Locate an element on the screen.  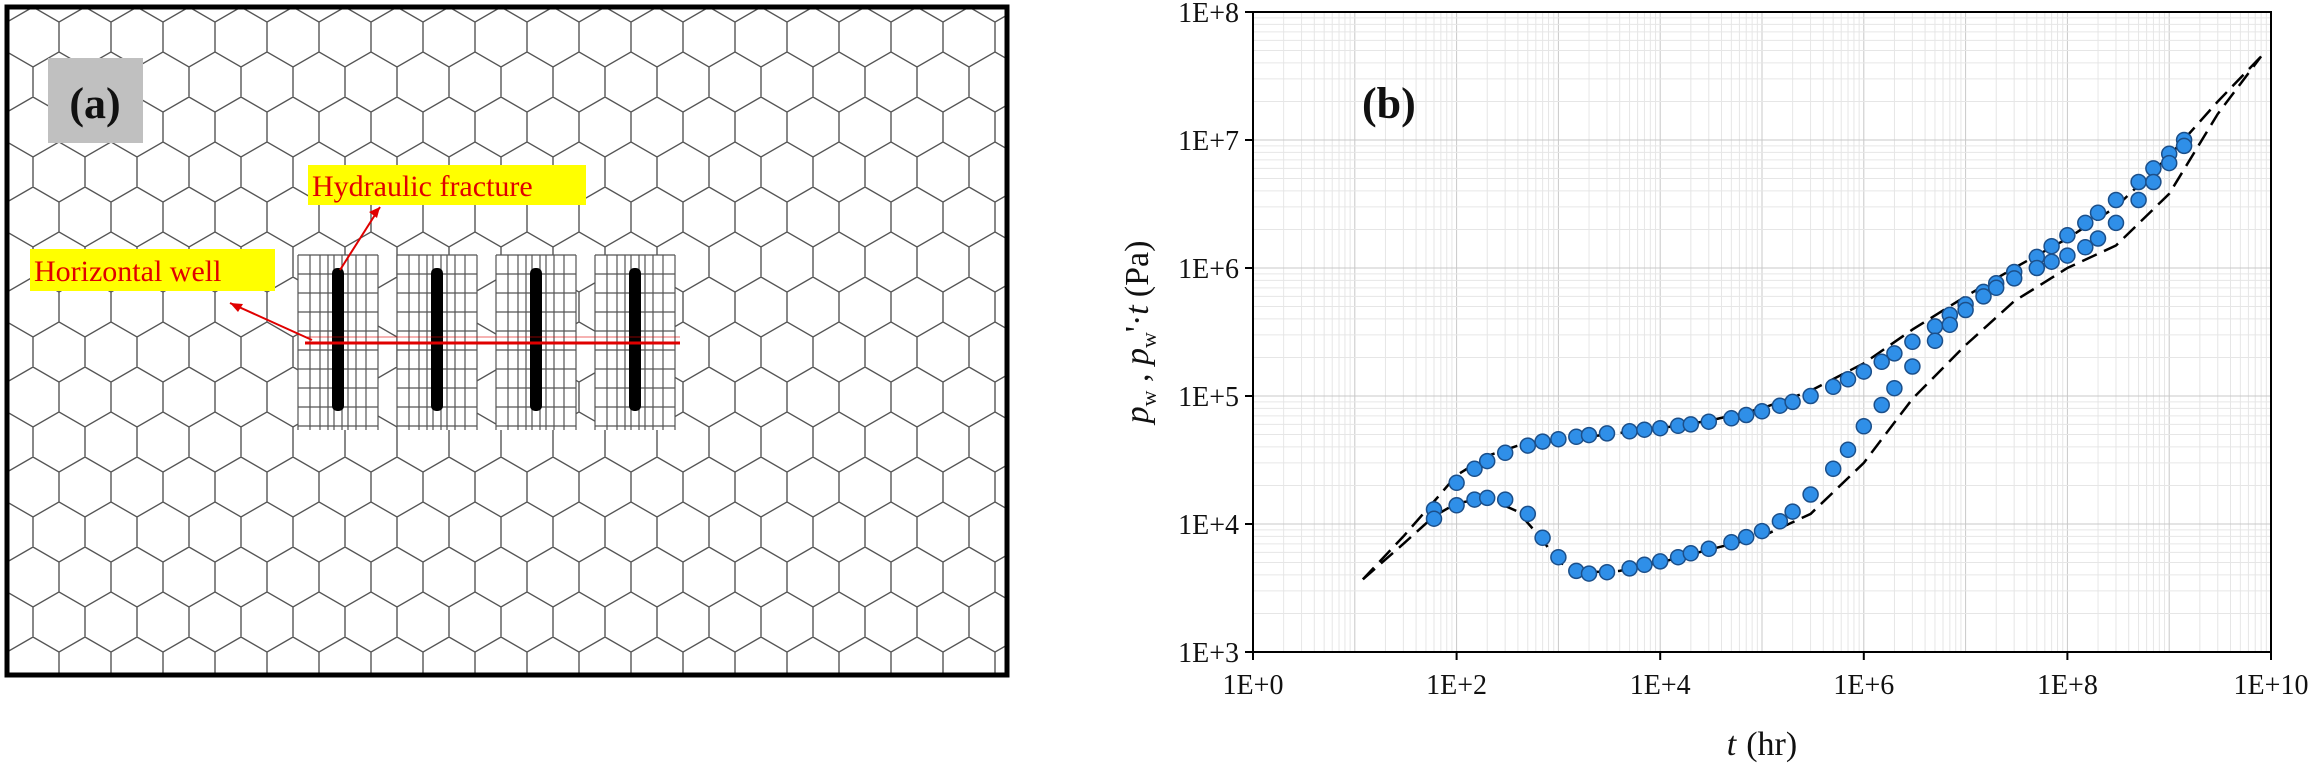
x-title-unit: (hr) is located at coordinates (1771, 744).